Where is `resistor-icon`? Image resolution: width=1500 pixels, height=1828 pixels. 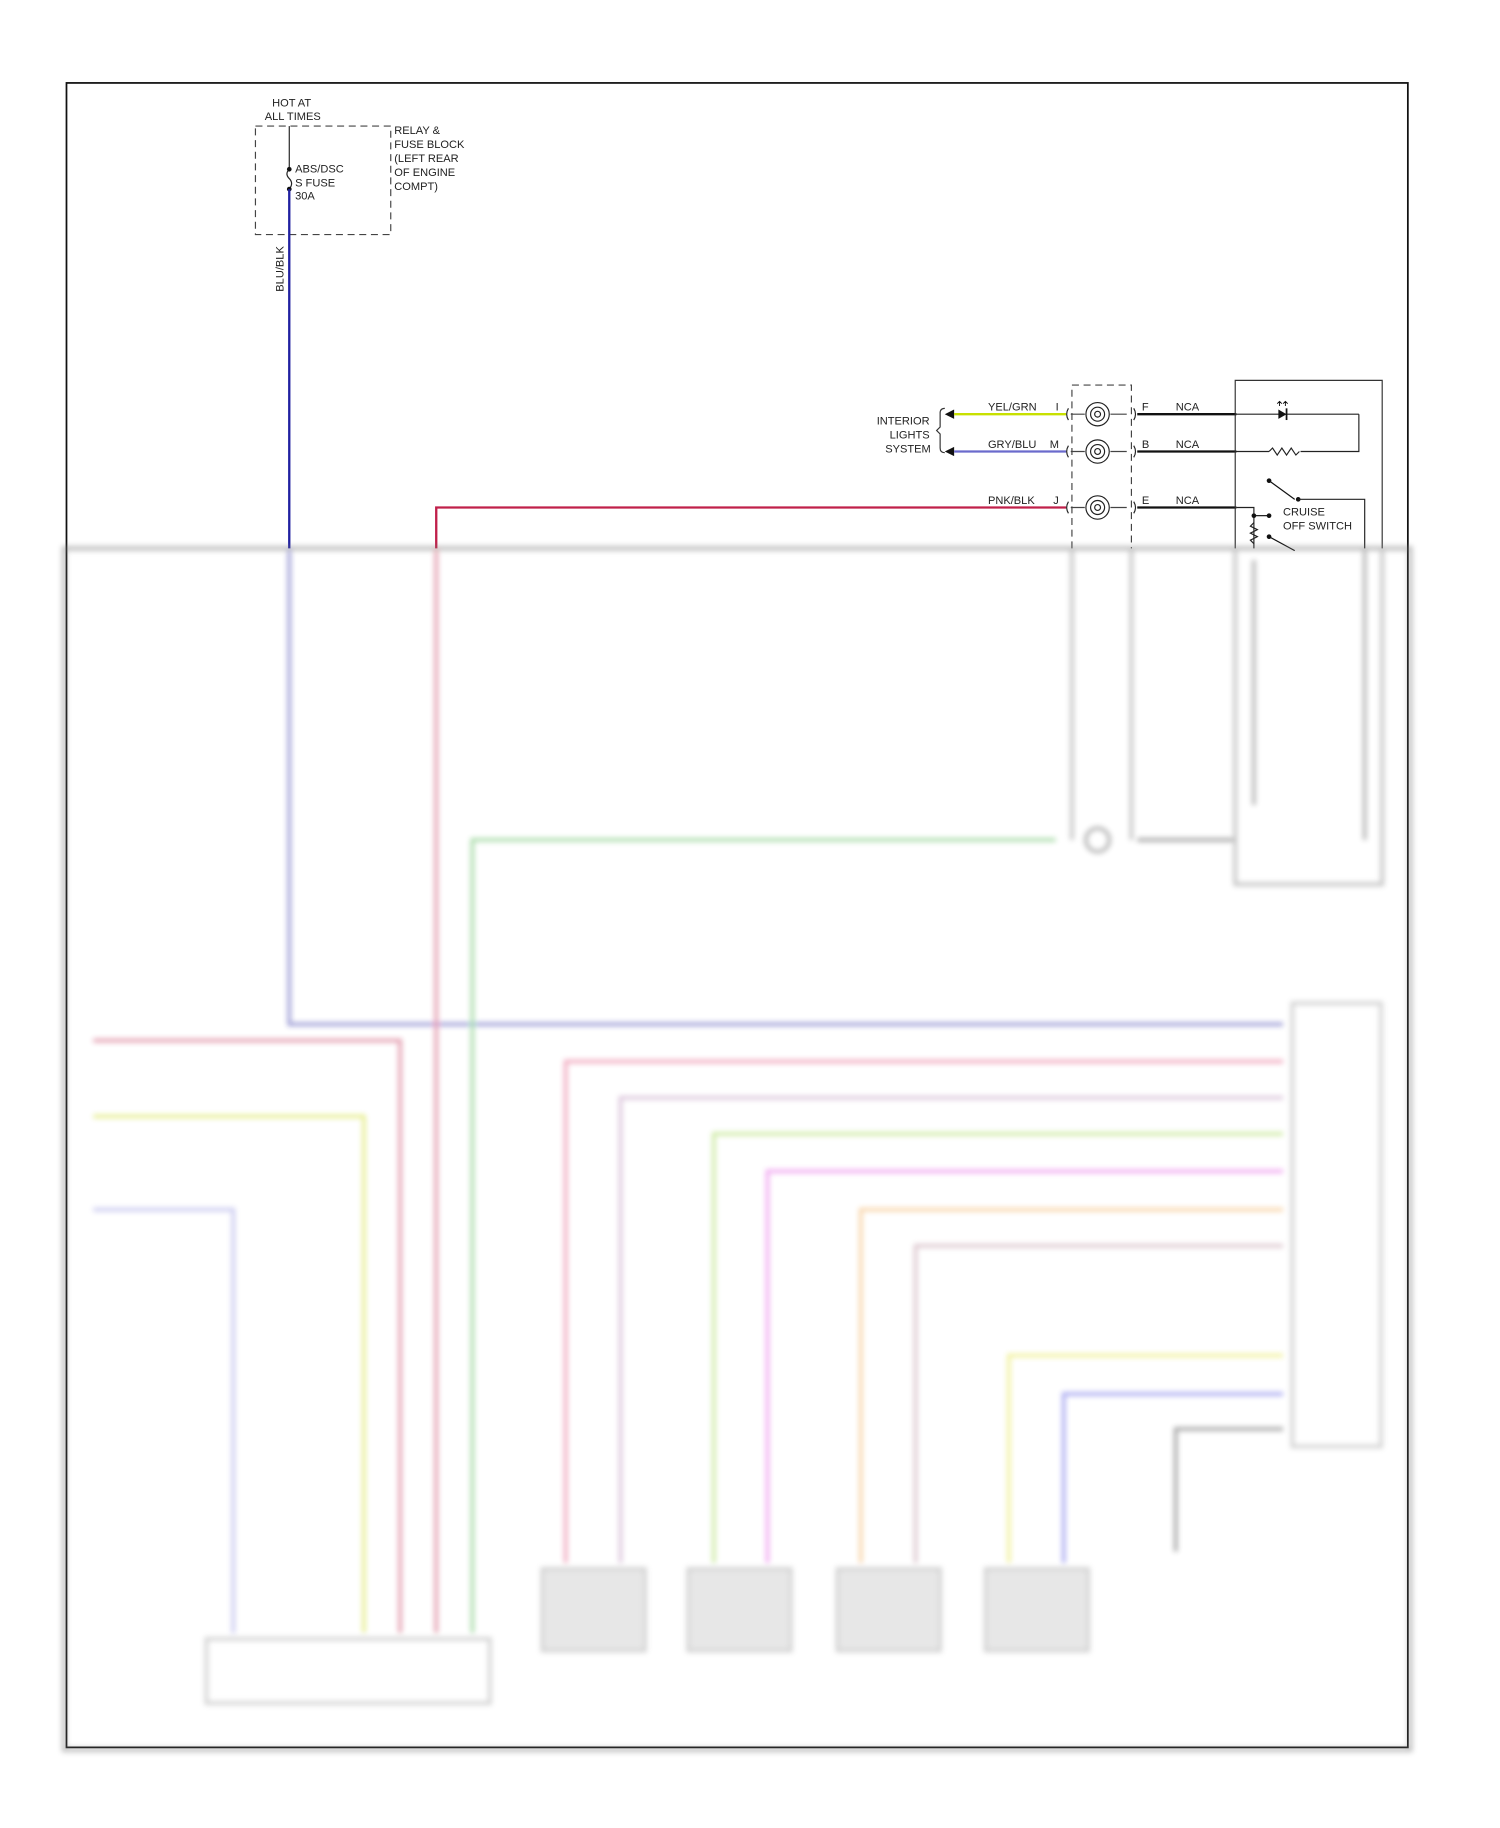
resistor-icon is located at coordinates (1284, 451).